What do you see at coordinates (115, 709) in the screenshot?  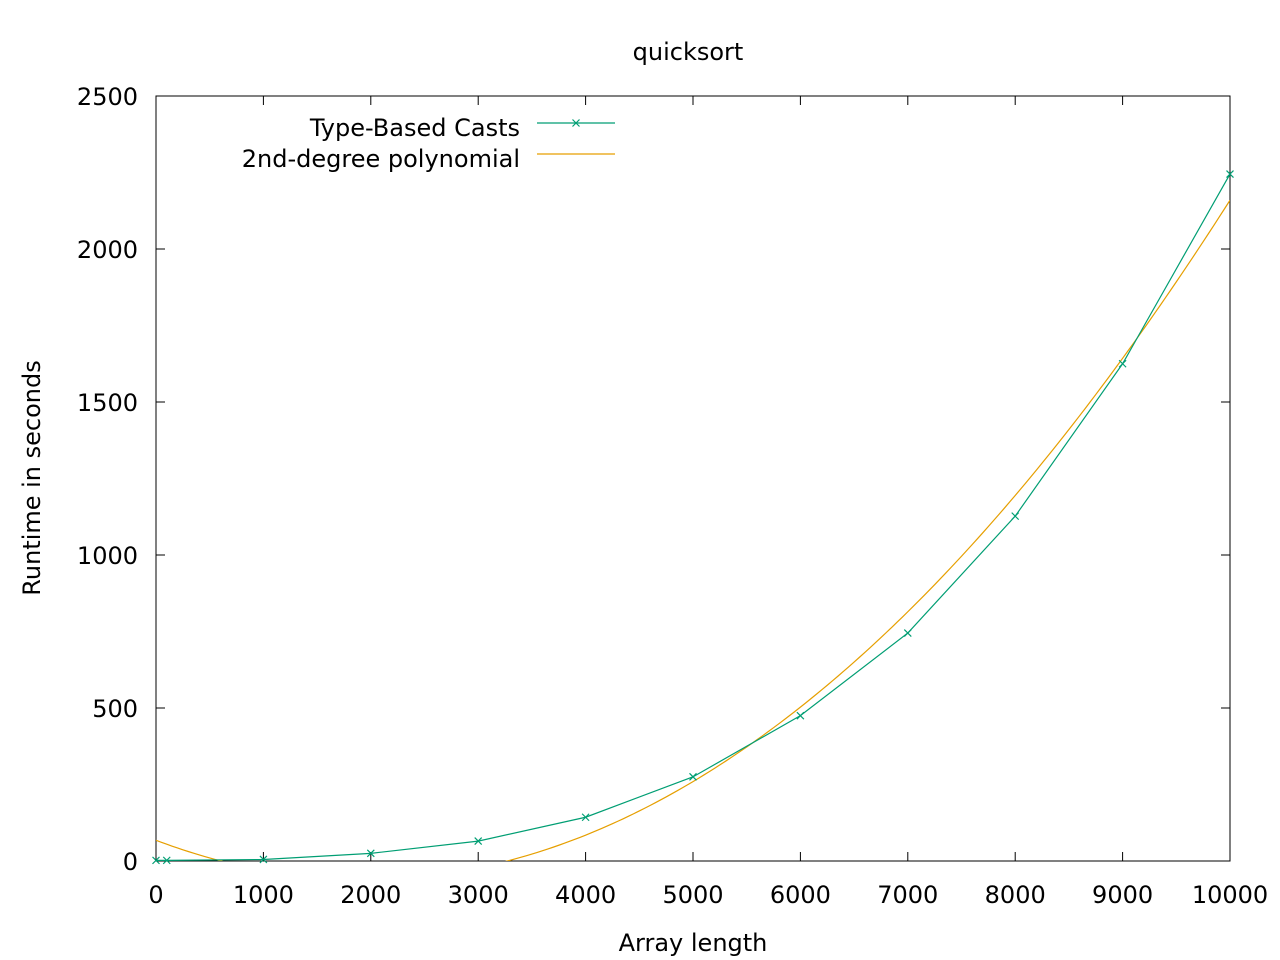 I see `y-tick-label: 500` at bounding box center [115, 709].